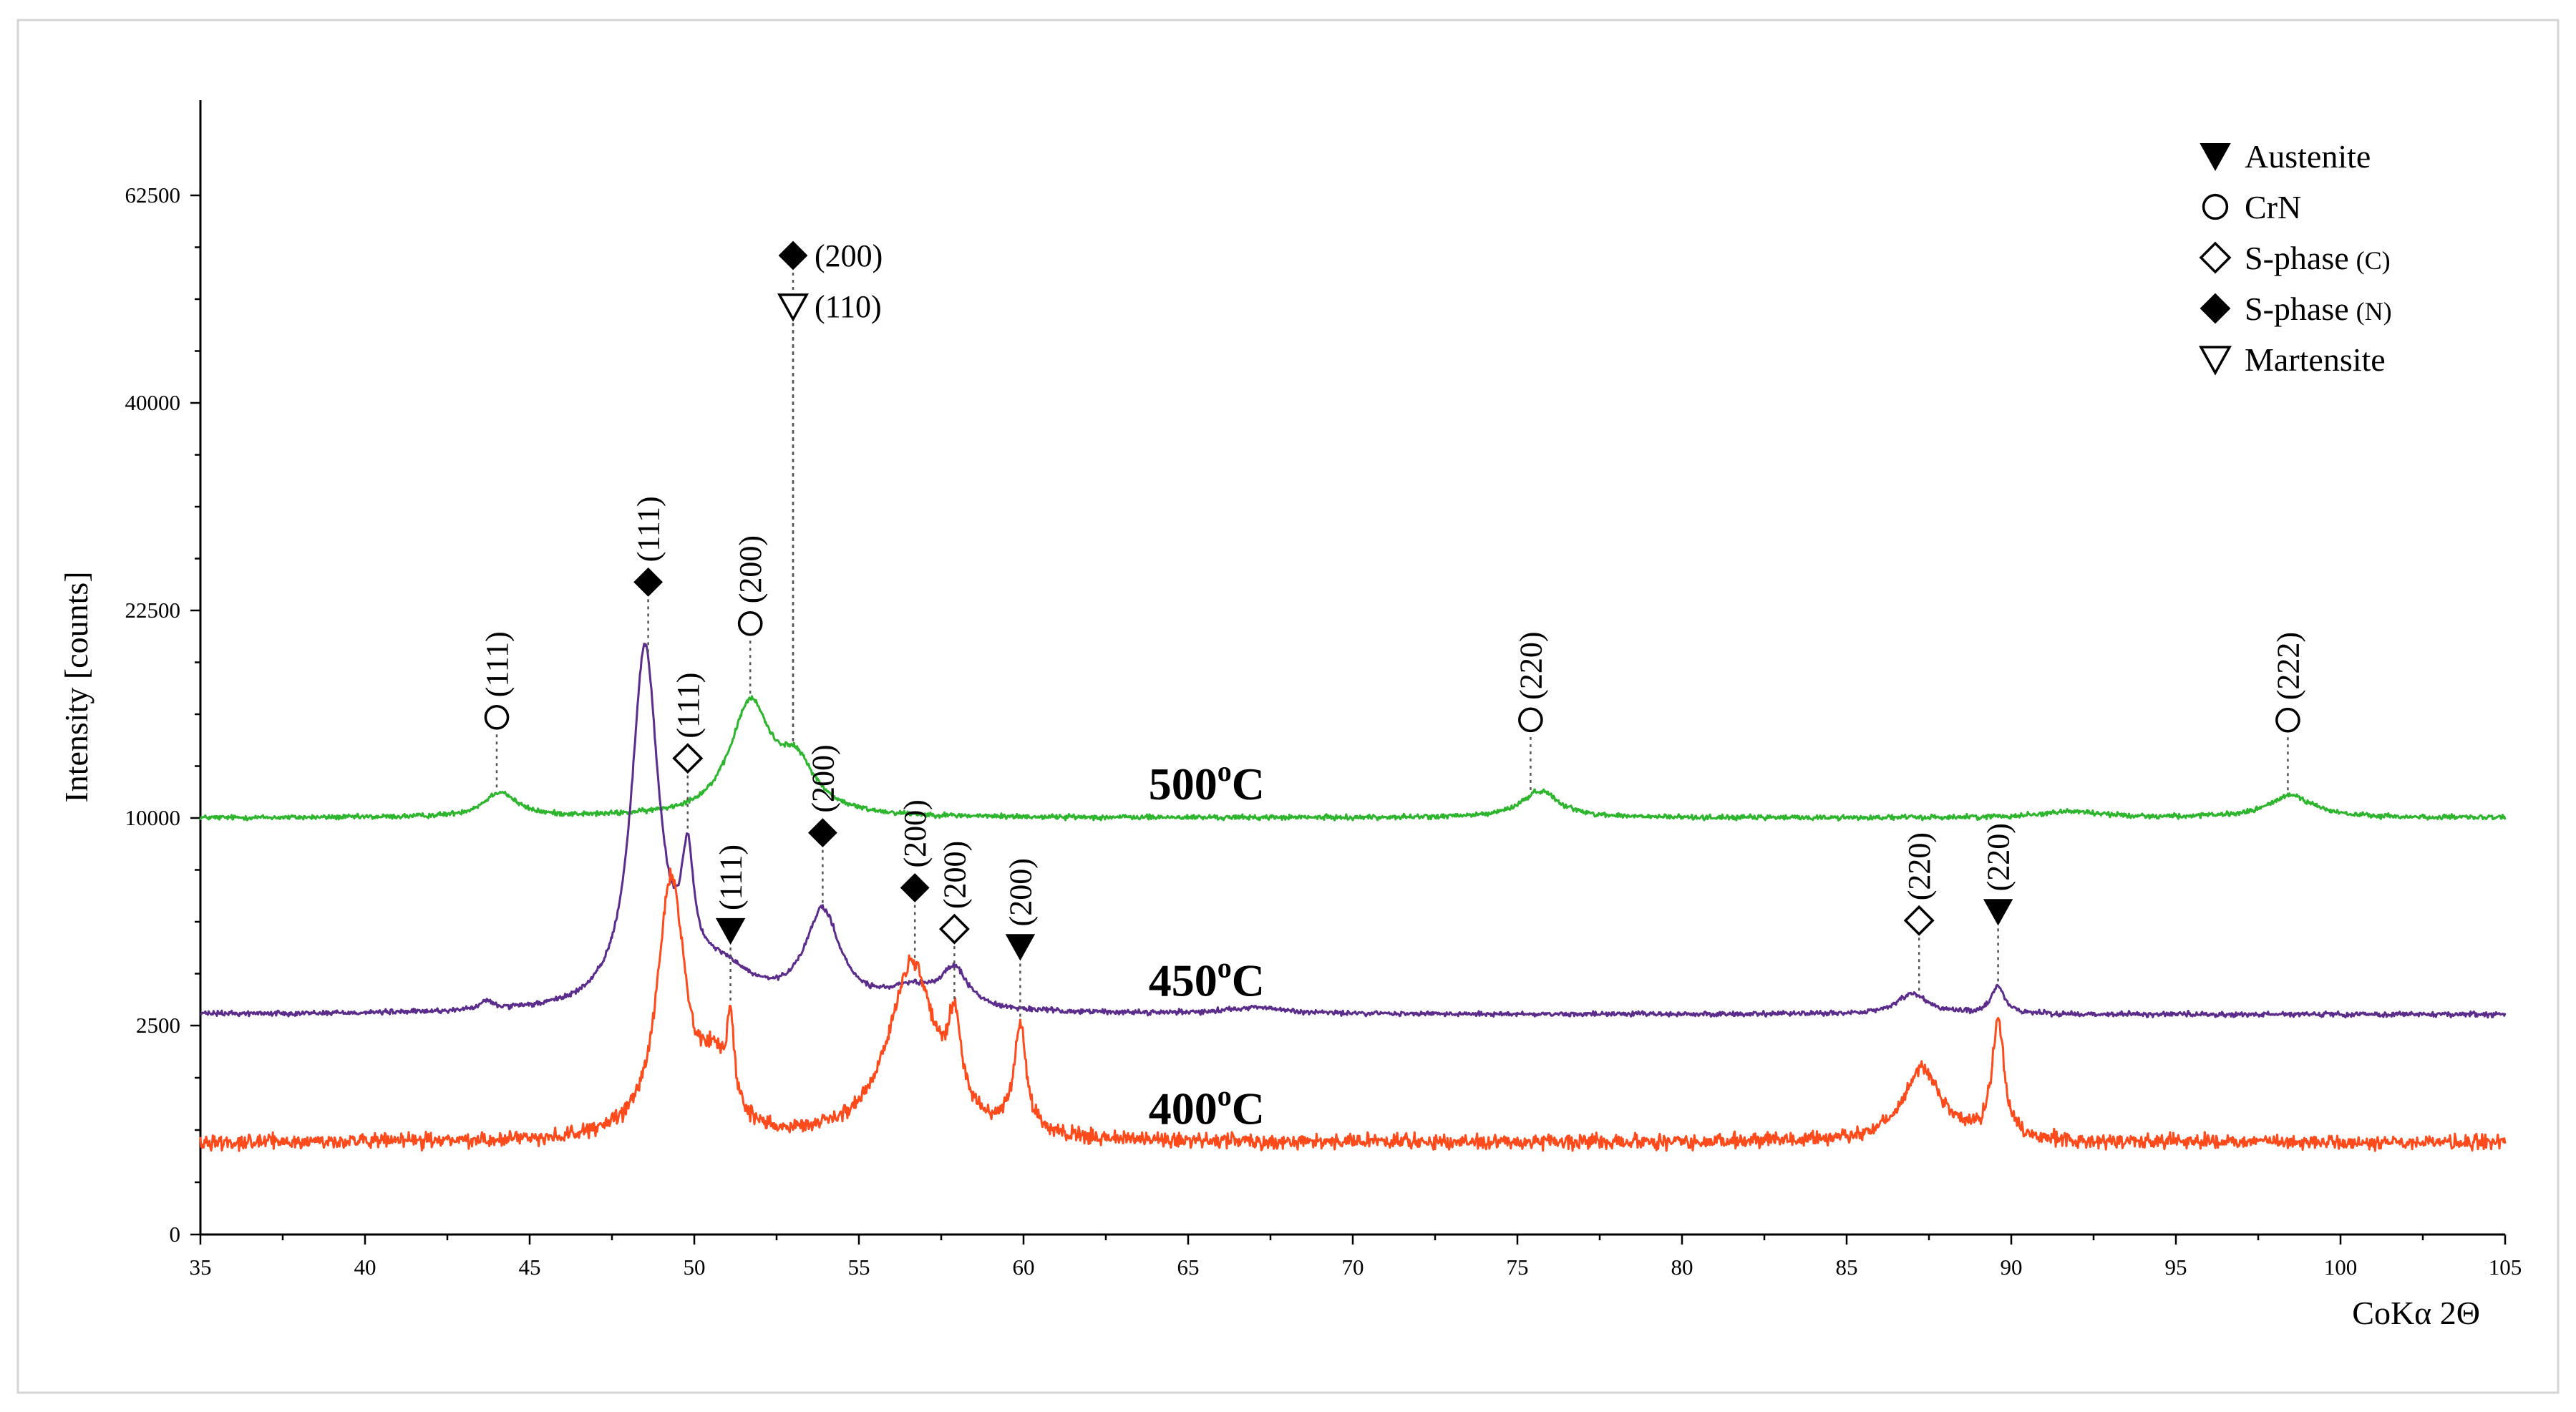 This screenshot has height=1412, width=2576. Describe the element at coordinates (2308, 156) in the screenshot. I see `legend-label: Austenite` at that location.